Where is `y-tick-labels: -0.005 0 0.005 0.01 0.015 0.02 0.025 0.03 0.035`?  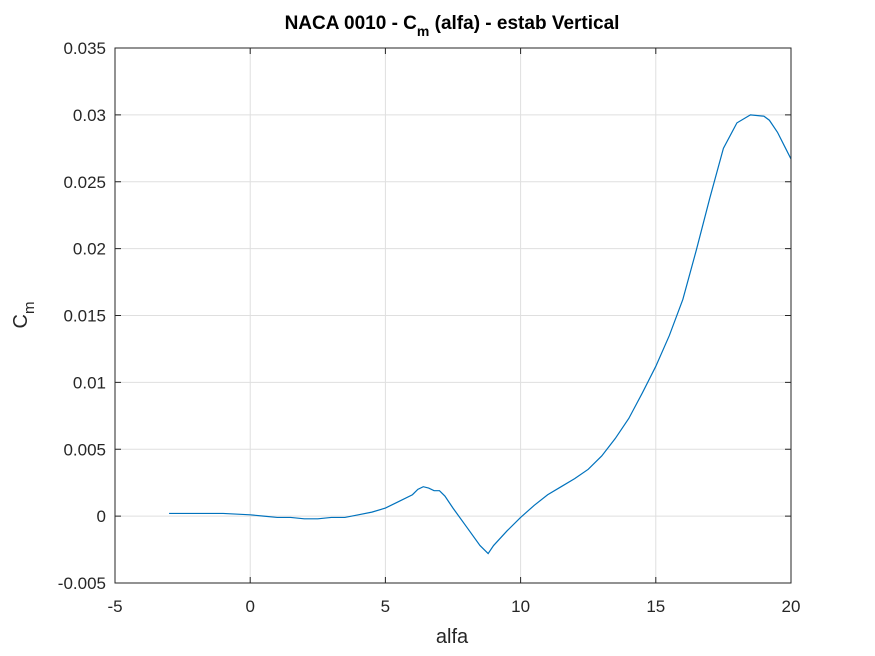
y-tick-labels: -0.005 0 0.005 0.01 0.015 0.02 0.025 0.03 0.035 is located at coordinates (82, 316).